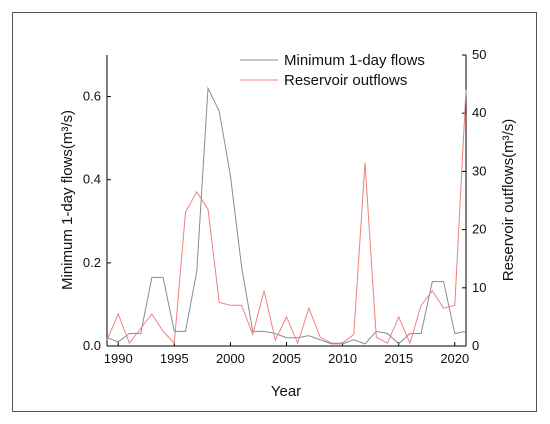 This screenshot has height=424, width=550. I want to click on right-y-axis-title: Reservoir outflows(m³/s), so click(508, 200).